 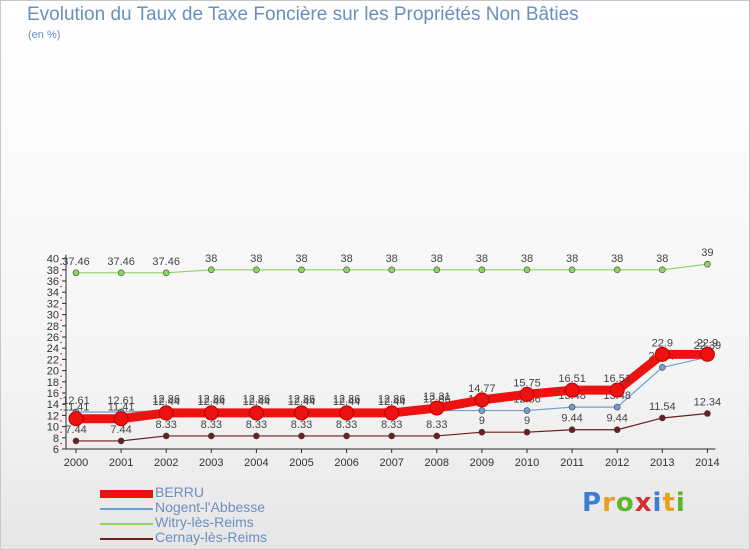 I want to click on data-label: 12.34, so click(x=708, y=402).